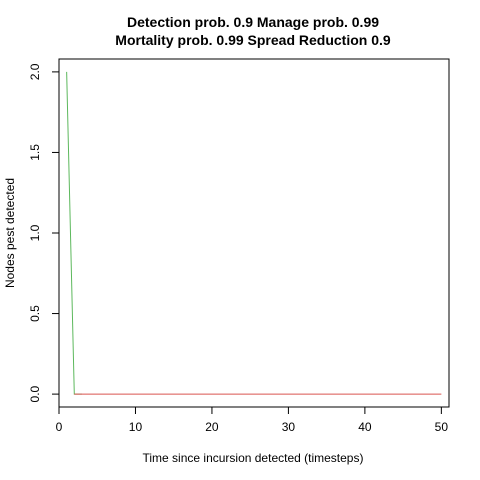  I want to click on chart-title-line1: Detection prob. 0.9 Manage prob. 0.99, so click(253, 22).